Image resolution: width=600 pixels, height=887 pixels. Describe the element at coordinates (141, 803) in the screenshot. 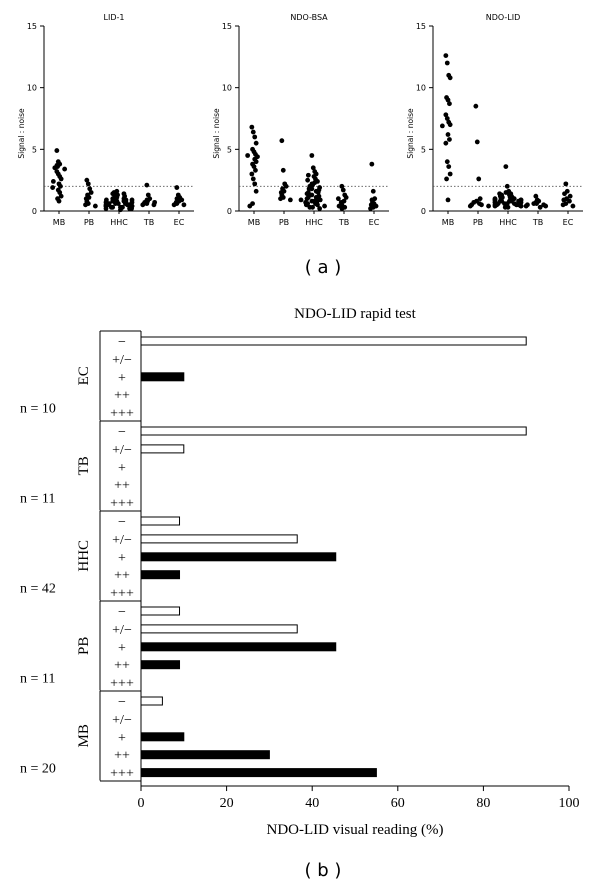

I see `bar-x-tick-label: 0` at that location.